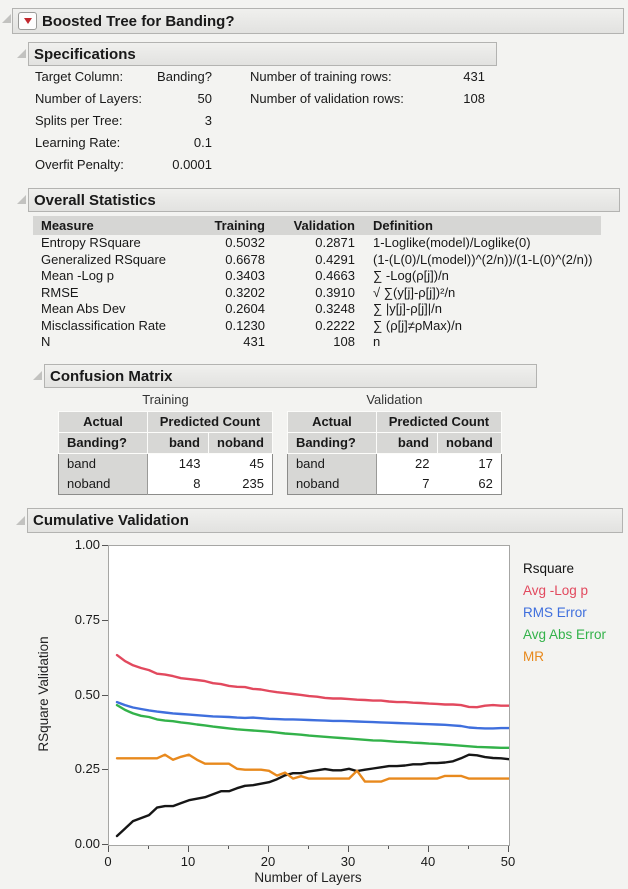 The width and height of the screenshot is (628, 889). What do you see at coordinates (367, 77) in the screenshot?
I see `spec-row: Number of training rows: 431` at bounding box center [367, 77].